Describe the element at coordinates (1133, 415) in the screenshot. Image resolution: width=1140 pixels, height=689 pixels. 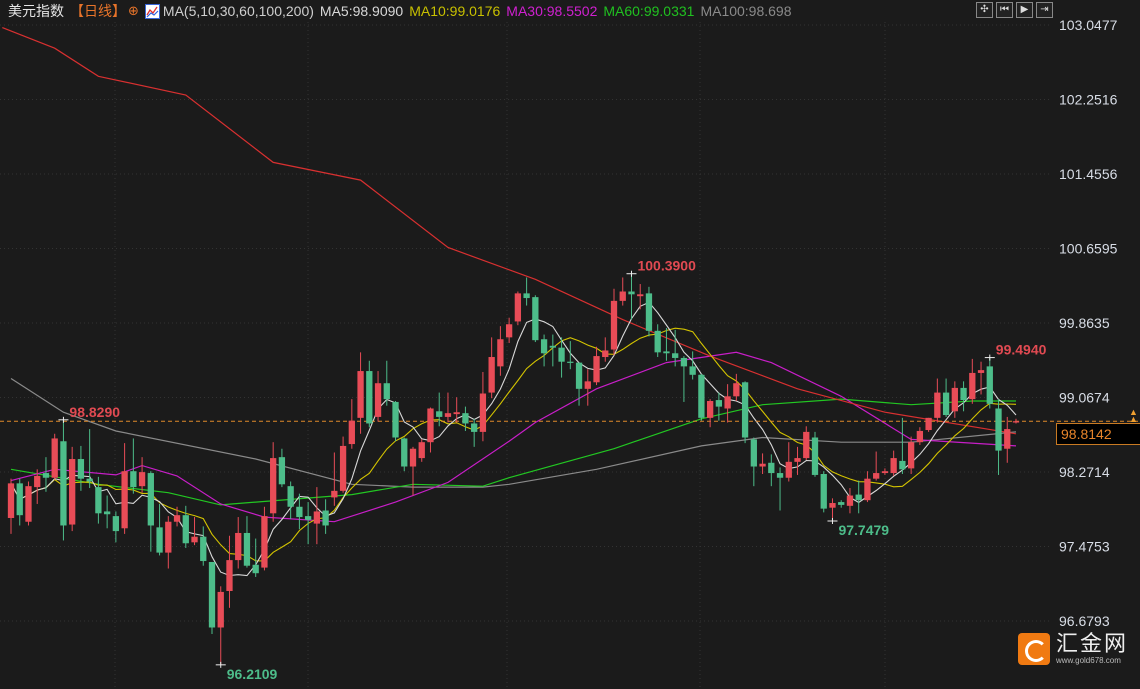
I see `scroll-up-icon: ▲ ▲` at that location.